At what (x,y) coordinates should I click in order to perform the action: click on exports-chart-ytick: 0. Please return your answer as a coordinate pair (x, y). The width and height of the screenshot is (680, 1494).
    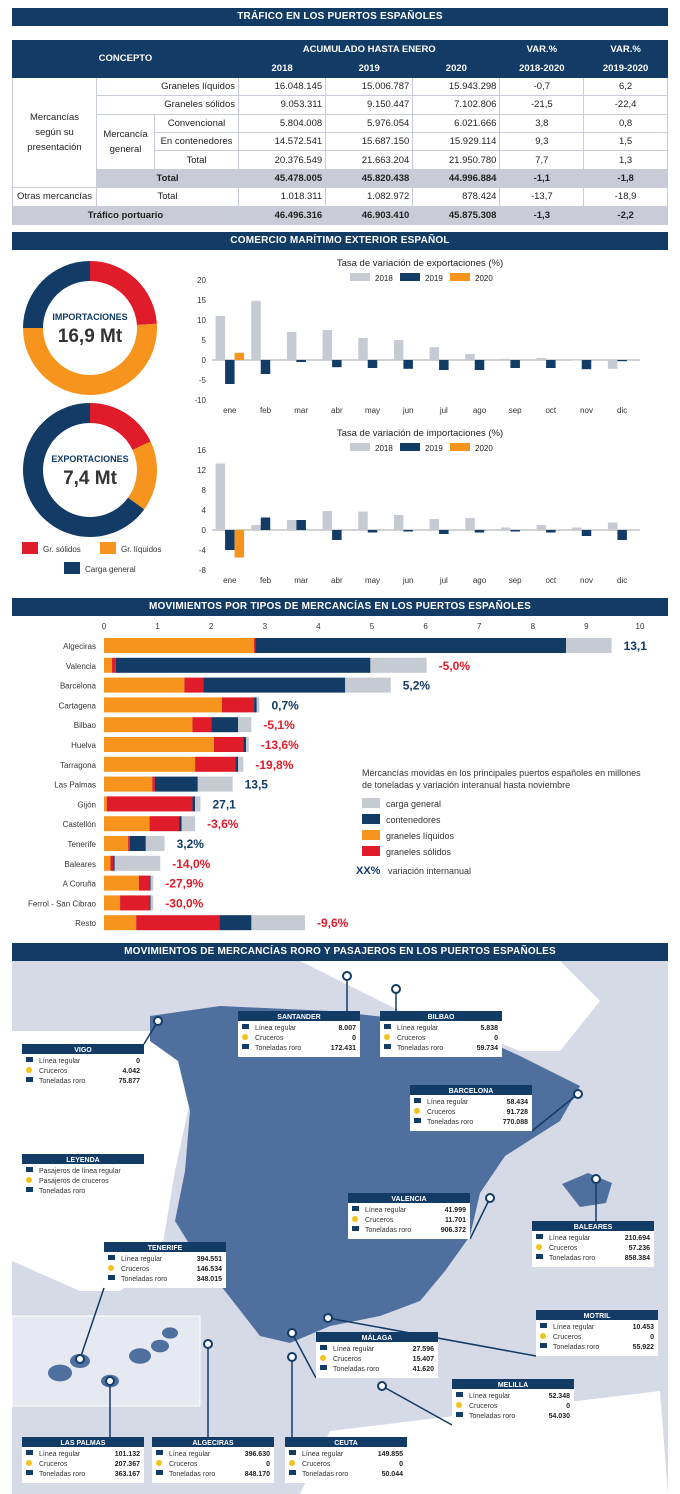
    Looking at the image, I should click on (204, 360).